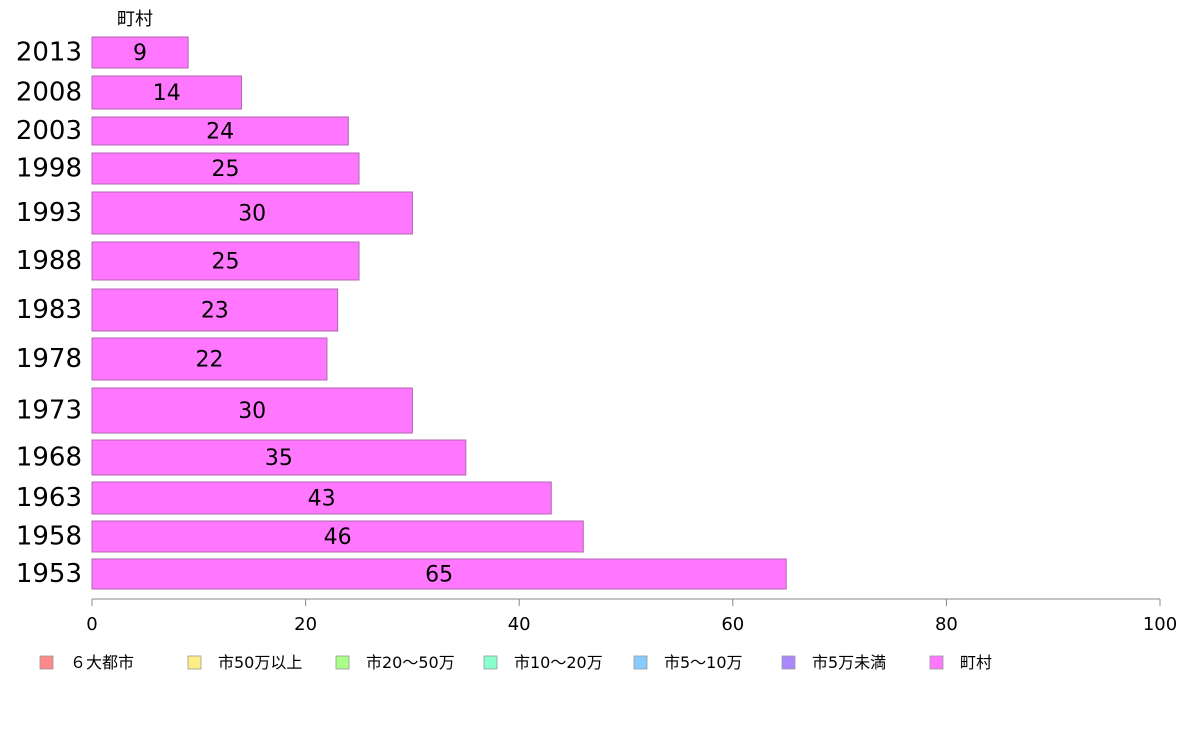 Image resolution: width=1188 pixels, height=736 pixels. What do you see at coordinates (49, 53) in the screenshot?
I see `category-label: 2013` at bounding box center [49, 53].